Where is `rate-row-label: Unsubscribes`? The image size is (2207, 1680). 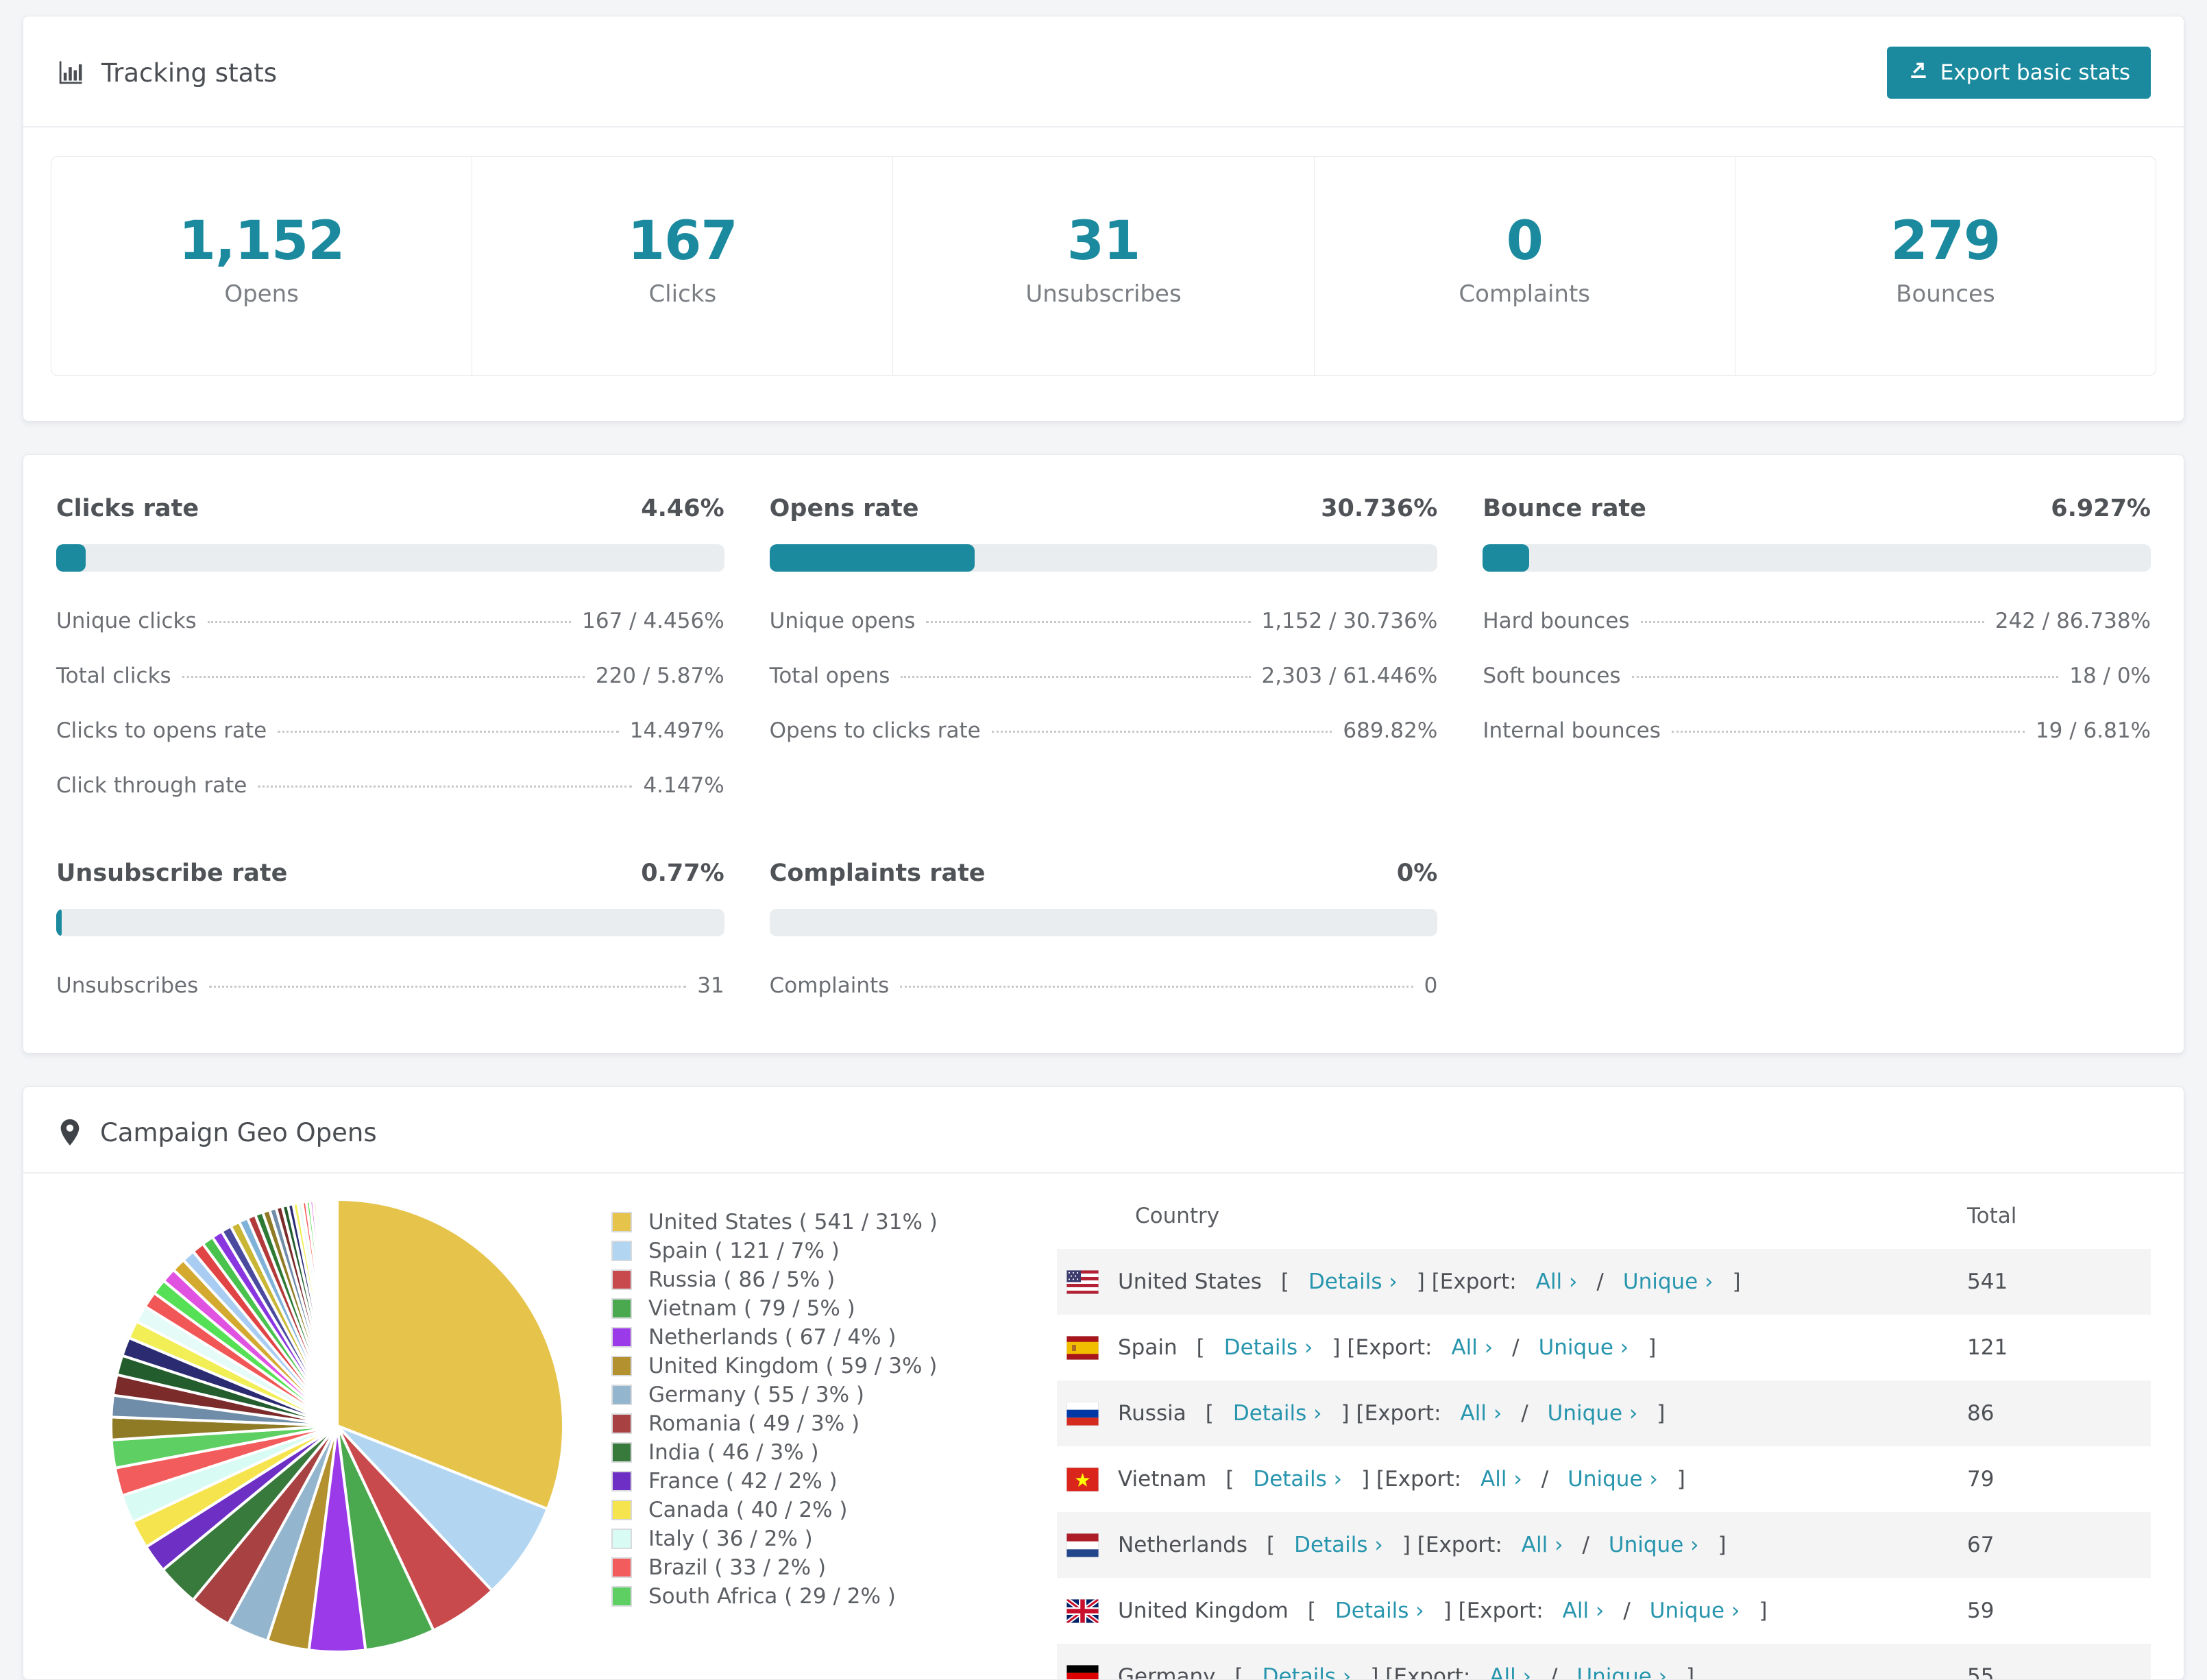
rate-row-label: Unsubscribes is located at coordinates (127, 985).